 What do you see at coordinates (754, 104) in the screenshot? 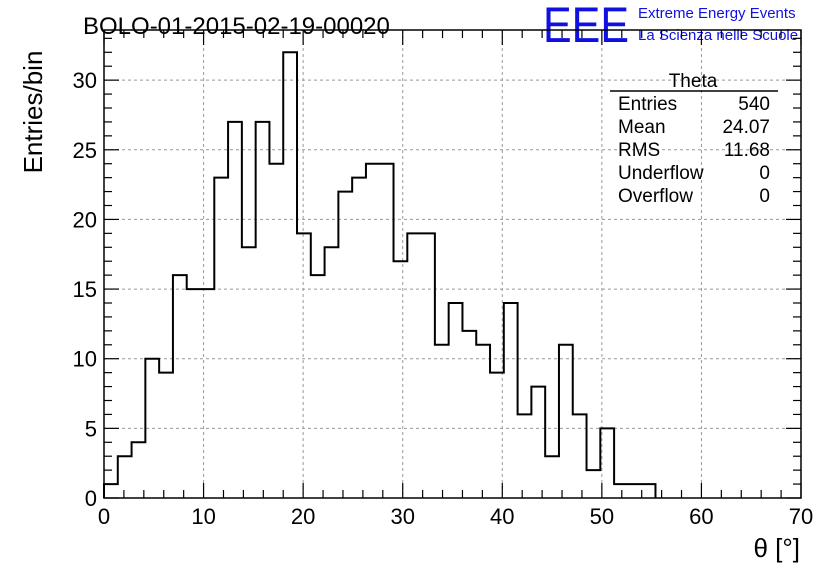
I see `stats-value: 540` at bounding box center [754, 104].